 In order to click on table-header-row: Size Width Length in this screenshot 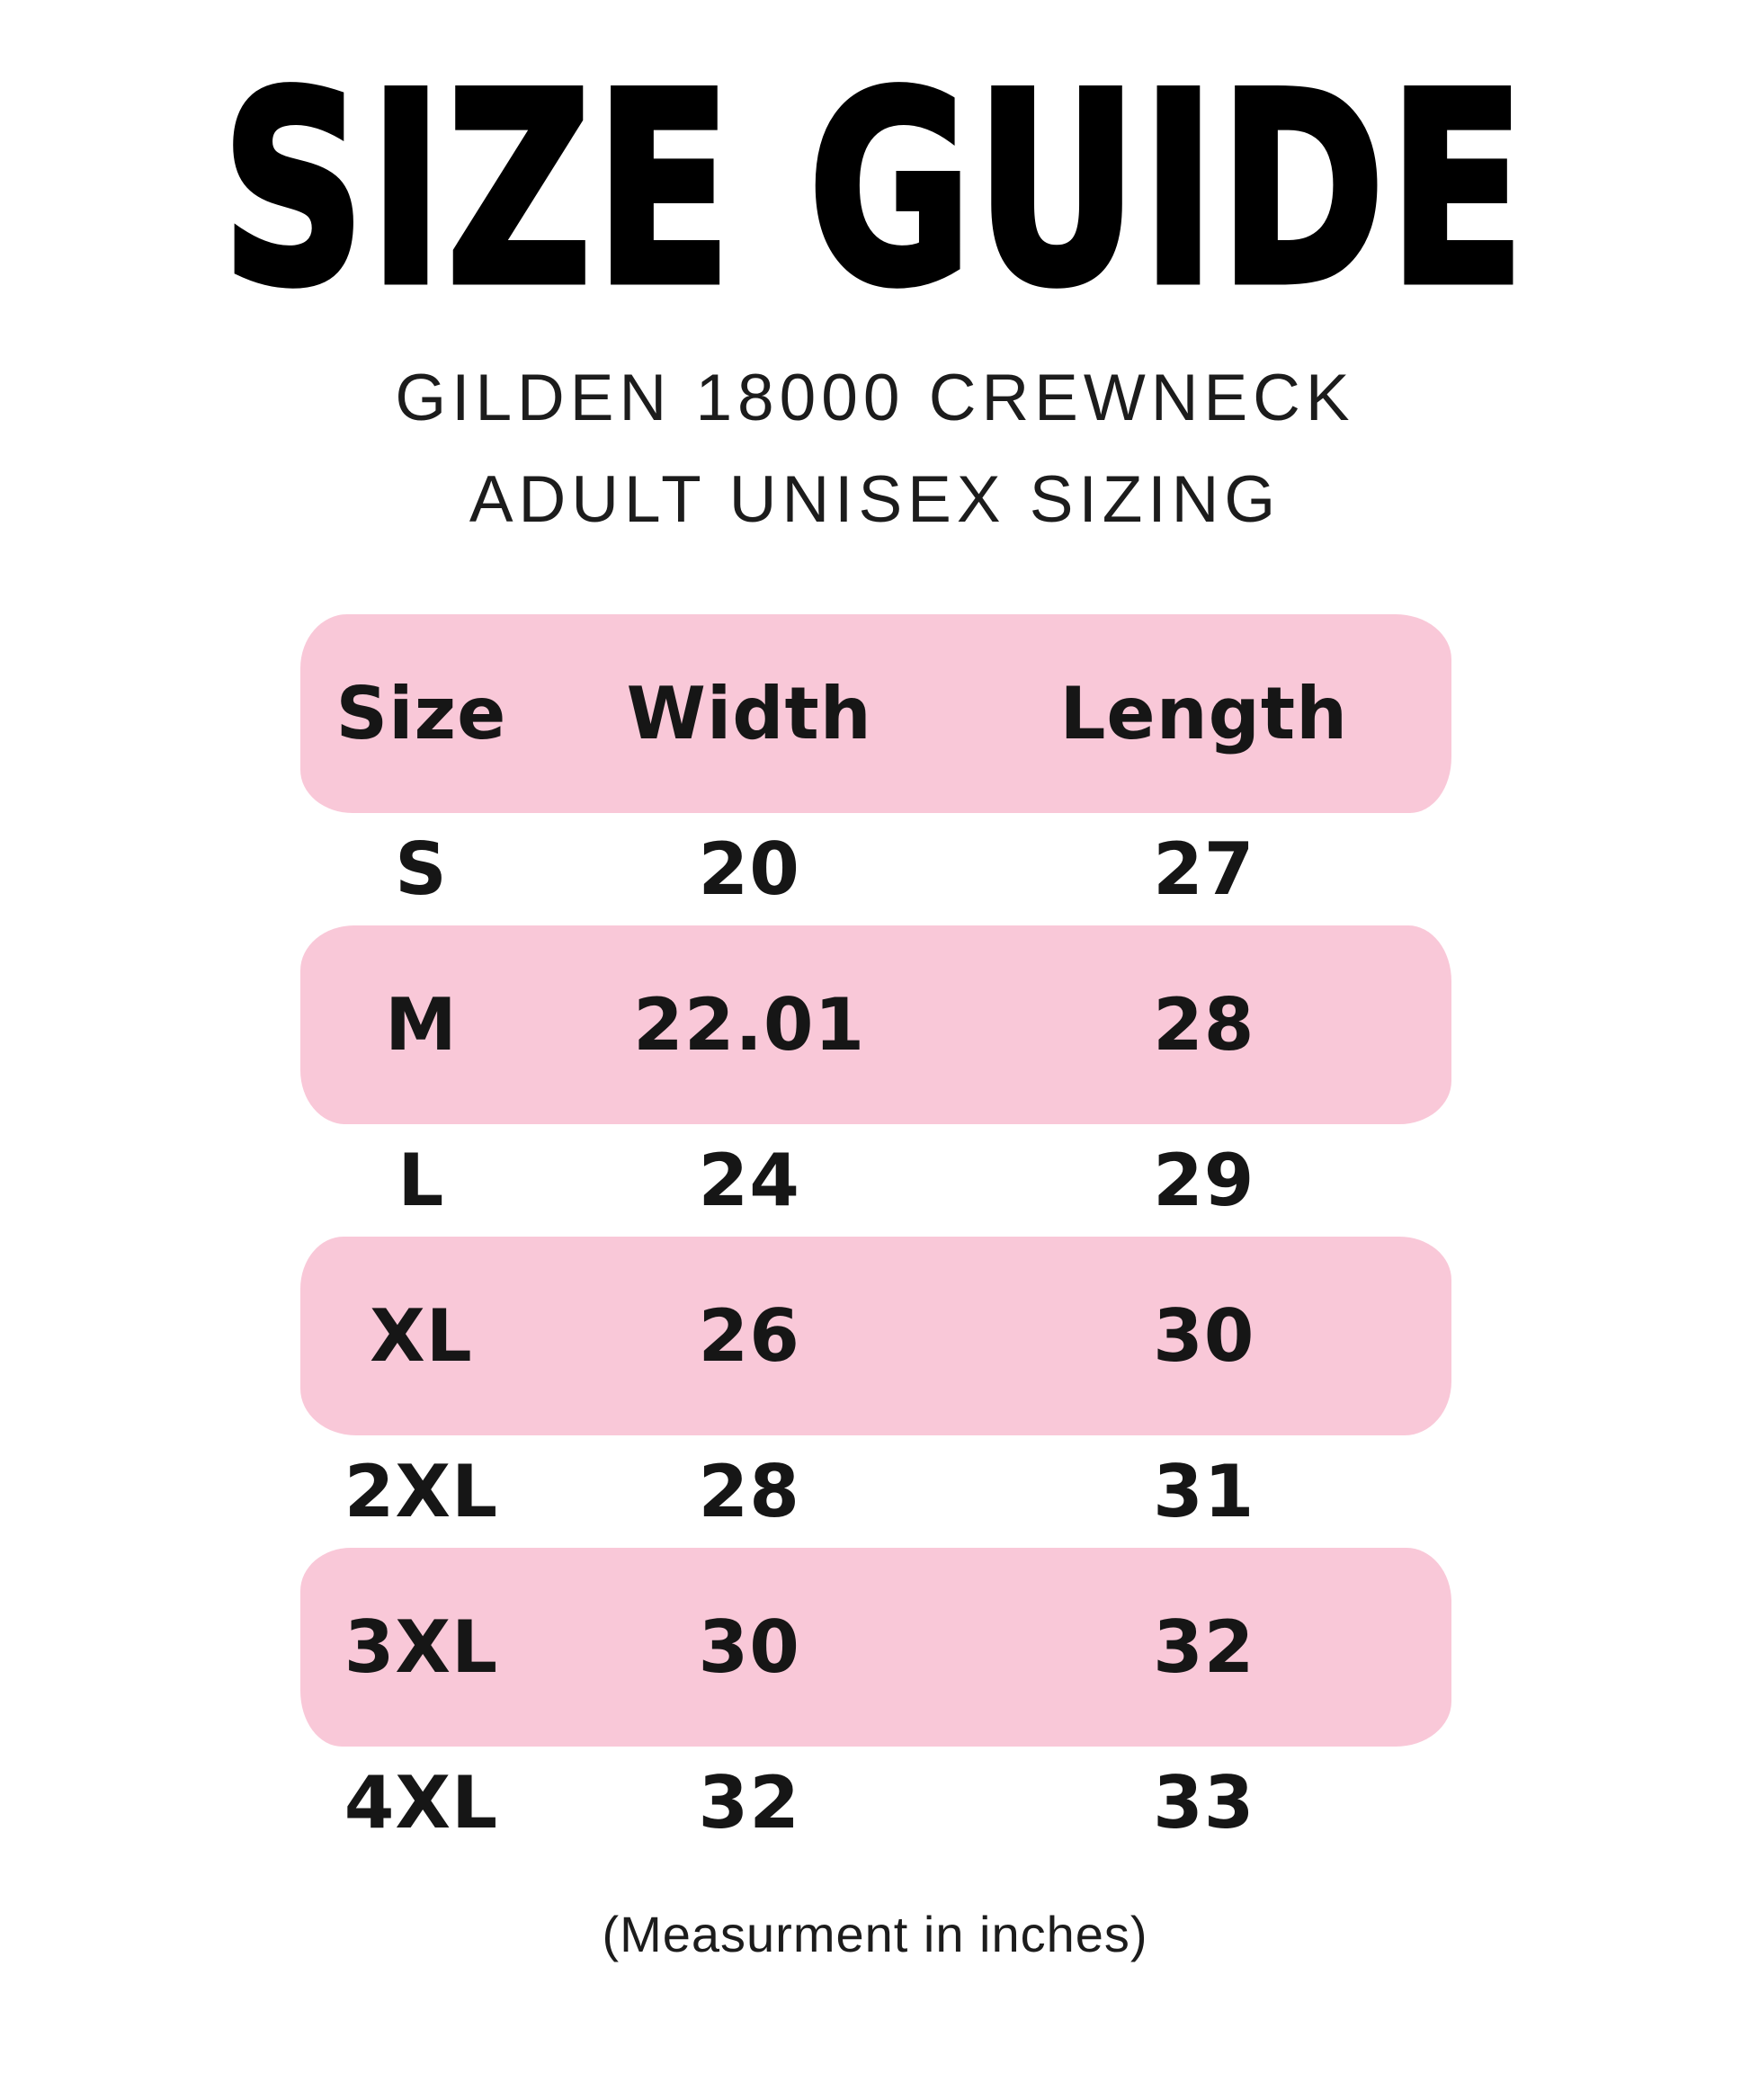, I will do `click(875, 713)`.